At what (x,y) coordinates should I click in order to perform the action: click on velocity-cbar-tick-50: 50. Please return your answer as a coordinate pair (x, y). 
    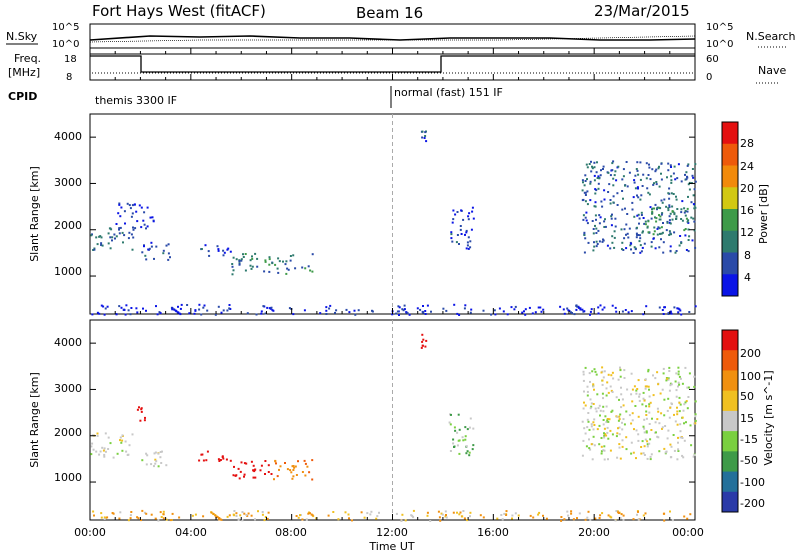
    Looking at the image, I should click on (747, 396).